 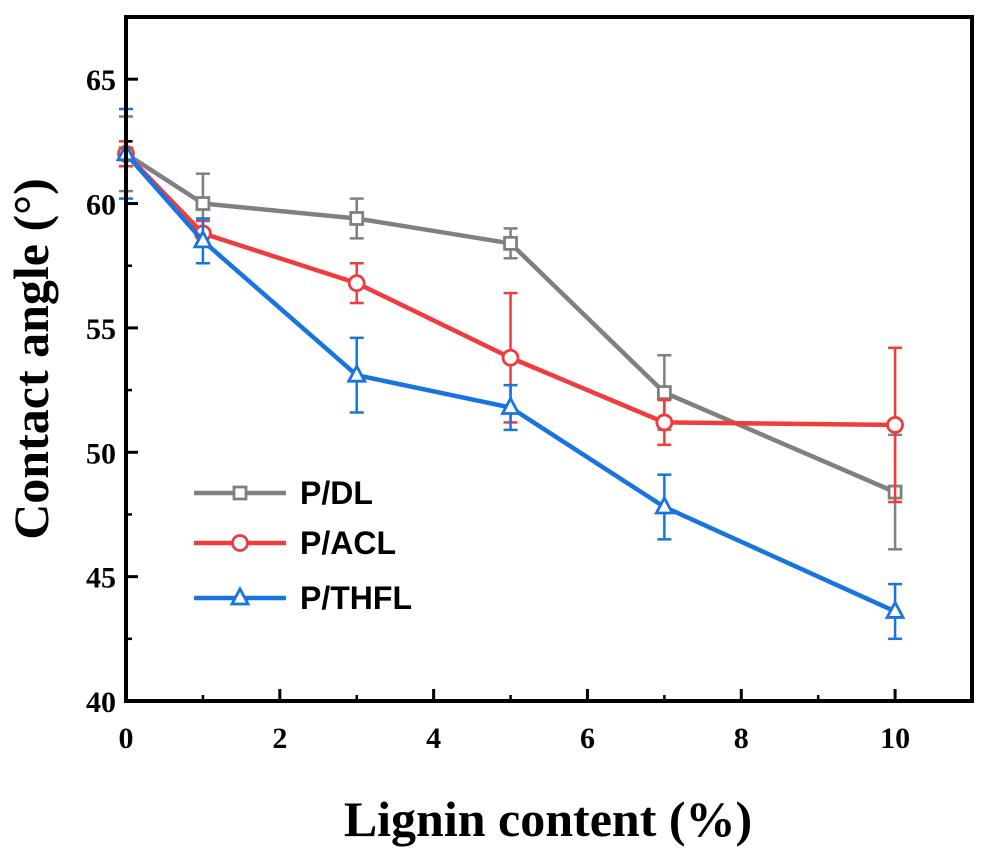 I want to click on legend-item: P/THFL, so click(x=303, y=598).